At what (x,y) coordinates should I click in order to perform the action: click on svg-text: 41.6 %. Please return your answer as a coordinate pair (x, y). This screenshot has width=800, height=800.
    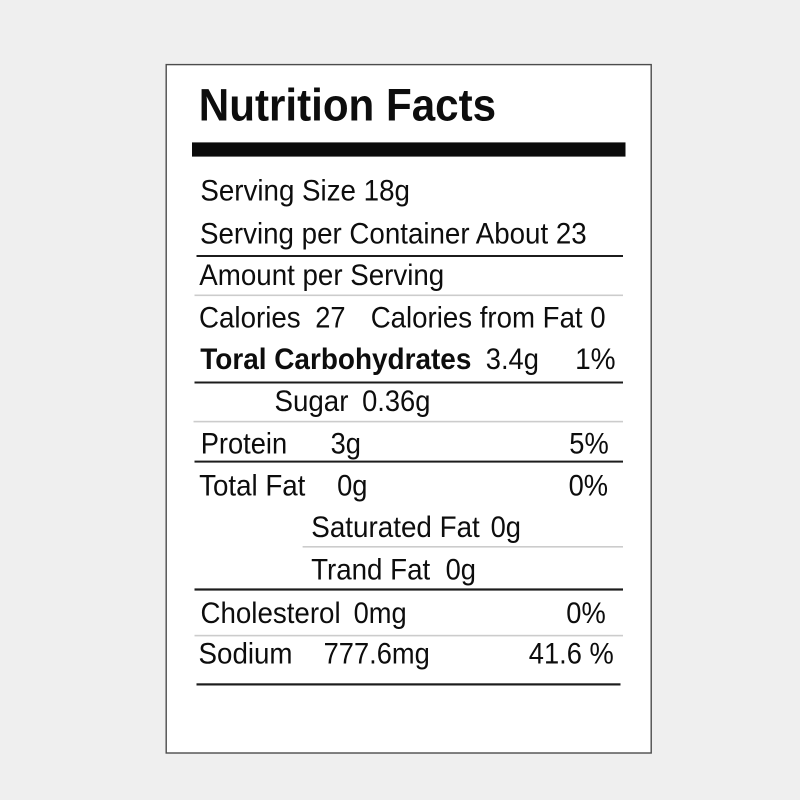
    Looking at the image, I should click on (571, 654).